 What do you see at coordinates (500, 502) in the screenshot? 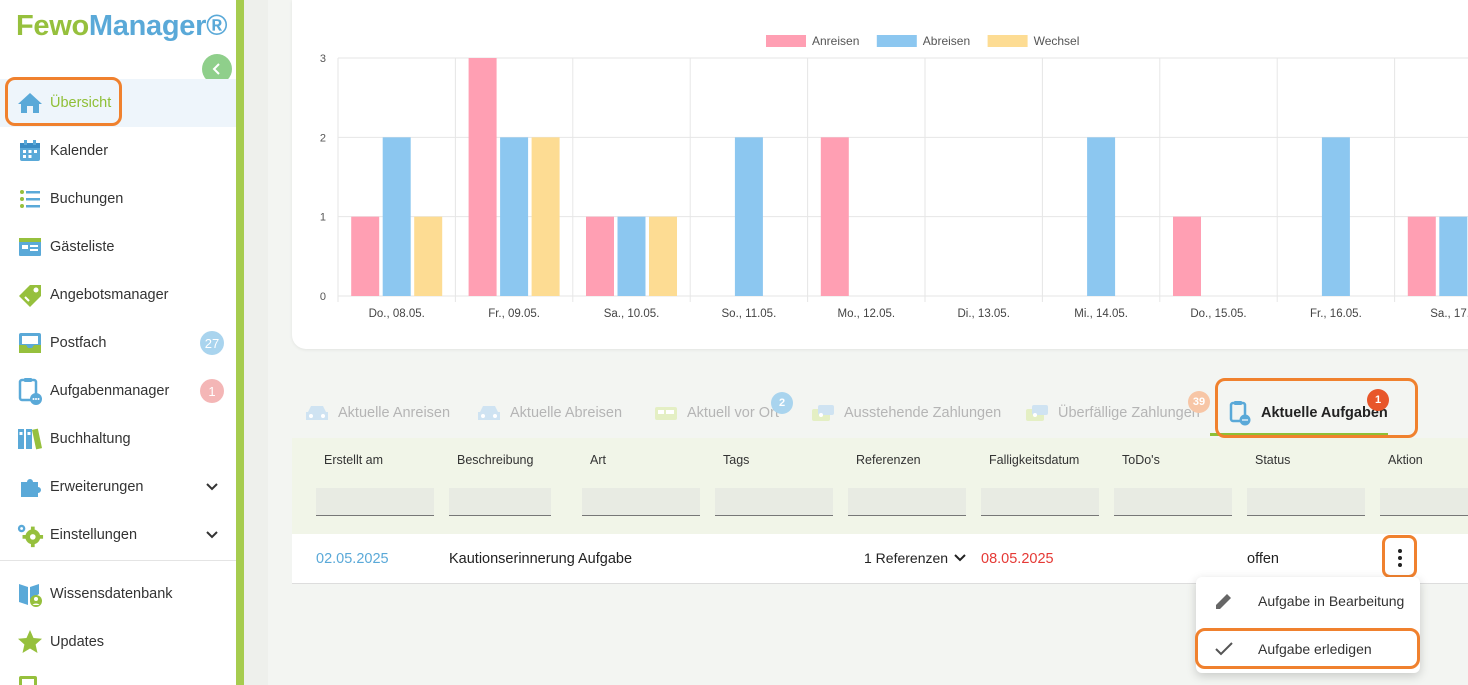
I see `filter-input-beschreibung` at bounding box center [500, 502].